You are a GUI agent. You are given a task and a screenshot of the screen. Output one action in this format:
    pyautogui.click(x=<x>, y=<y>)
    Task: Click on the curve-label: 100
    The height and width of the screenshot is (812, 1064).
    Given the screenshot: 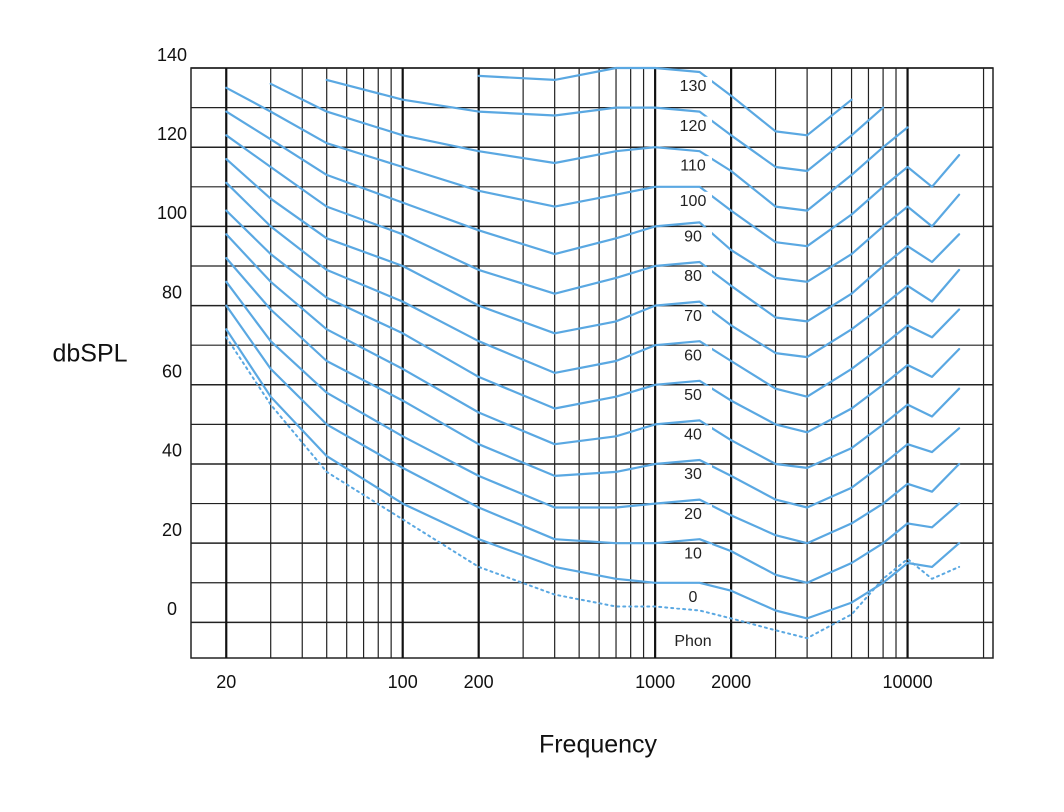 What is the action you would take?
    pyautogui.click(x=693, y=201)
    